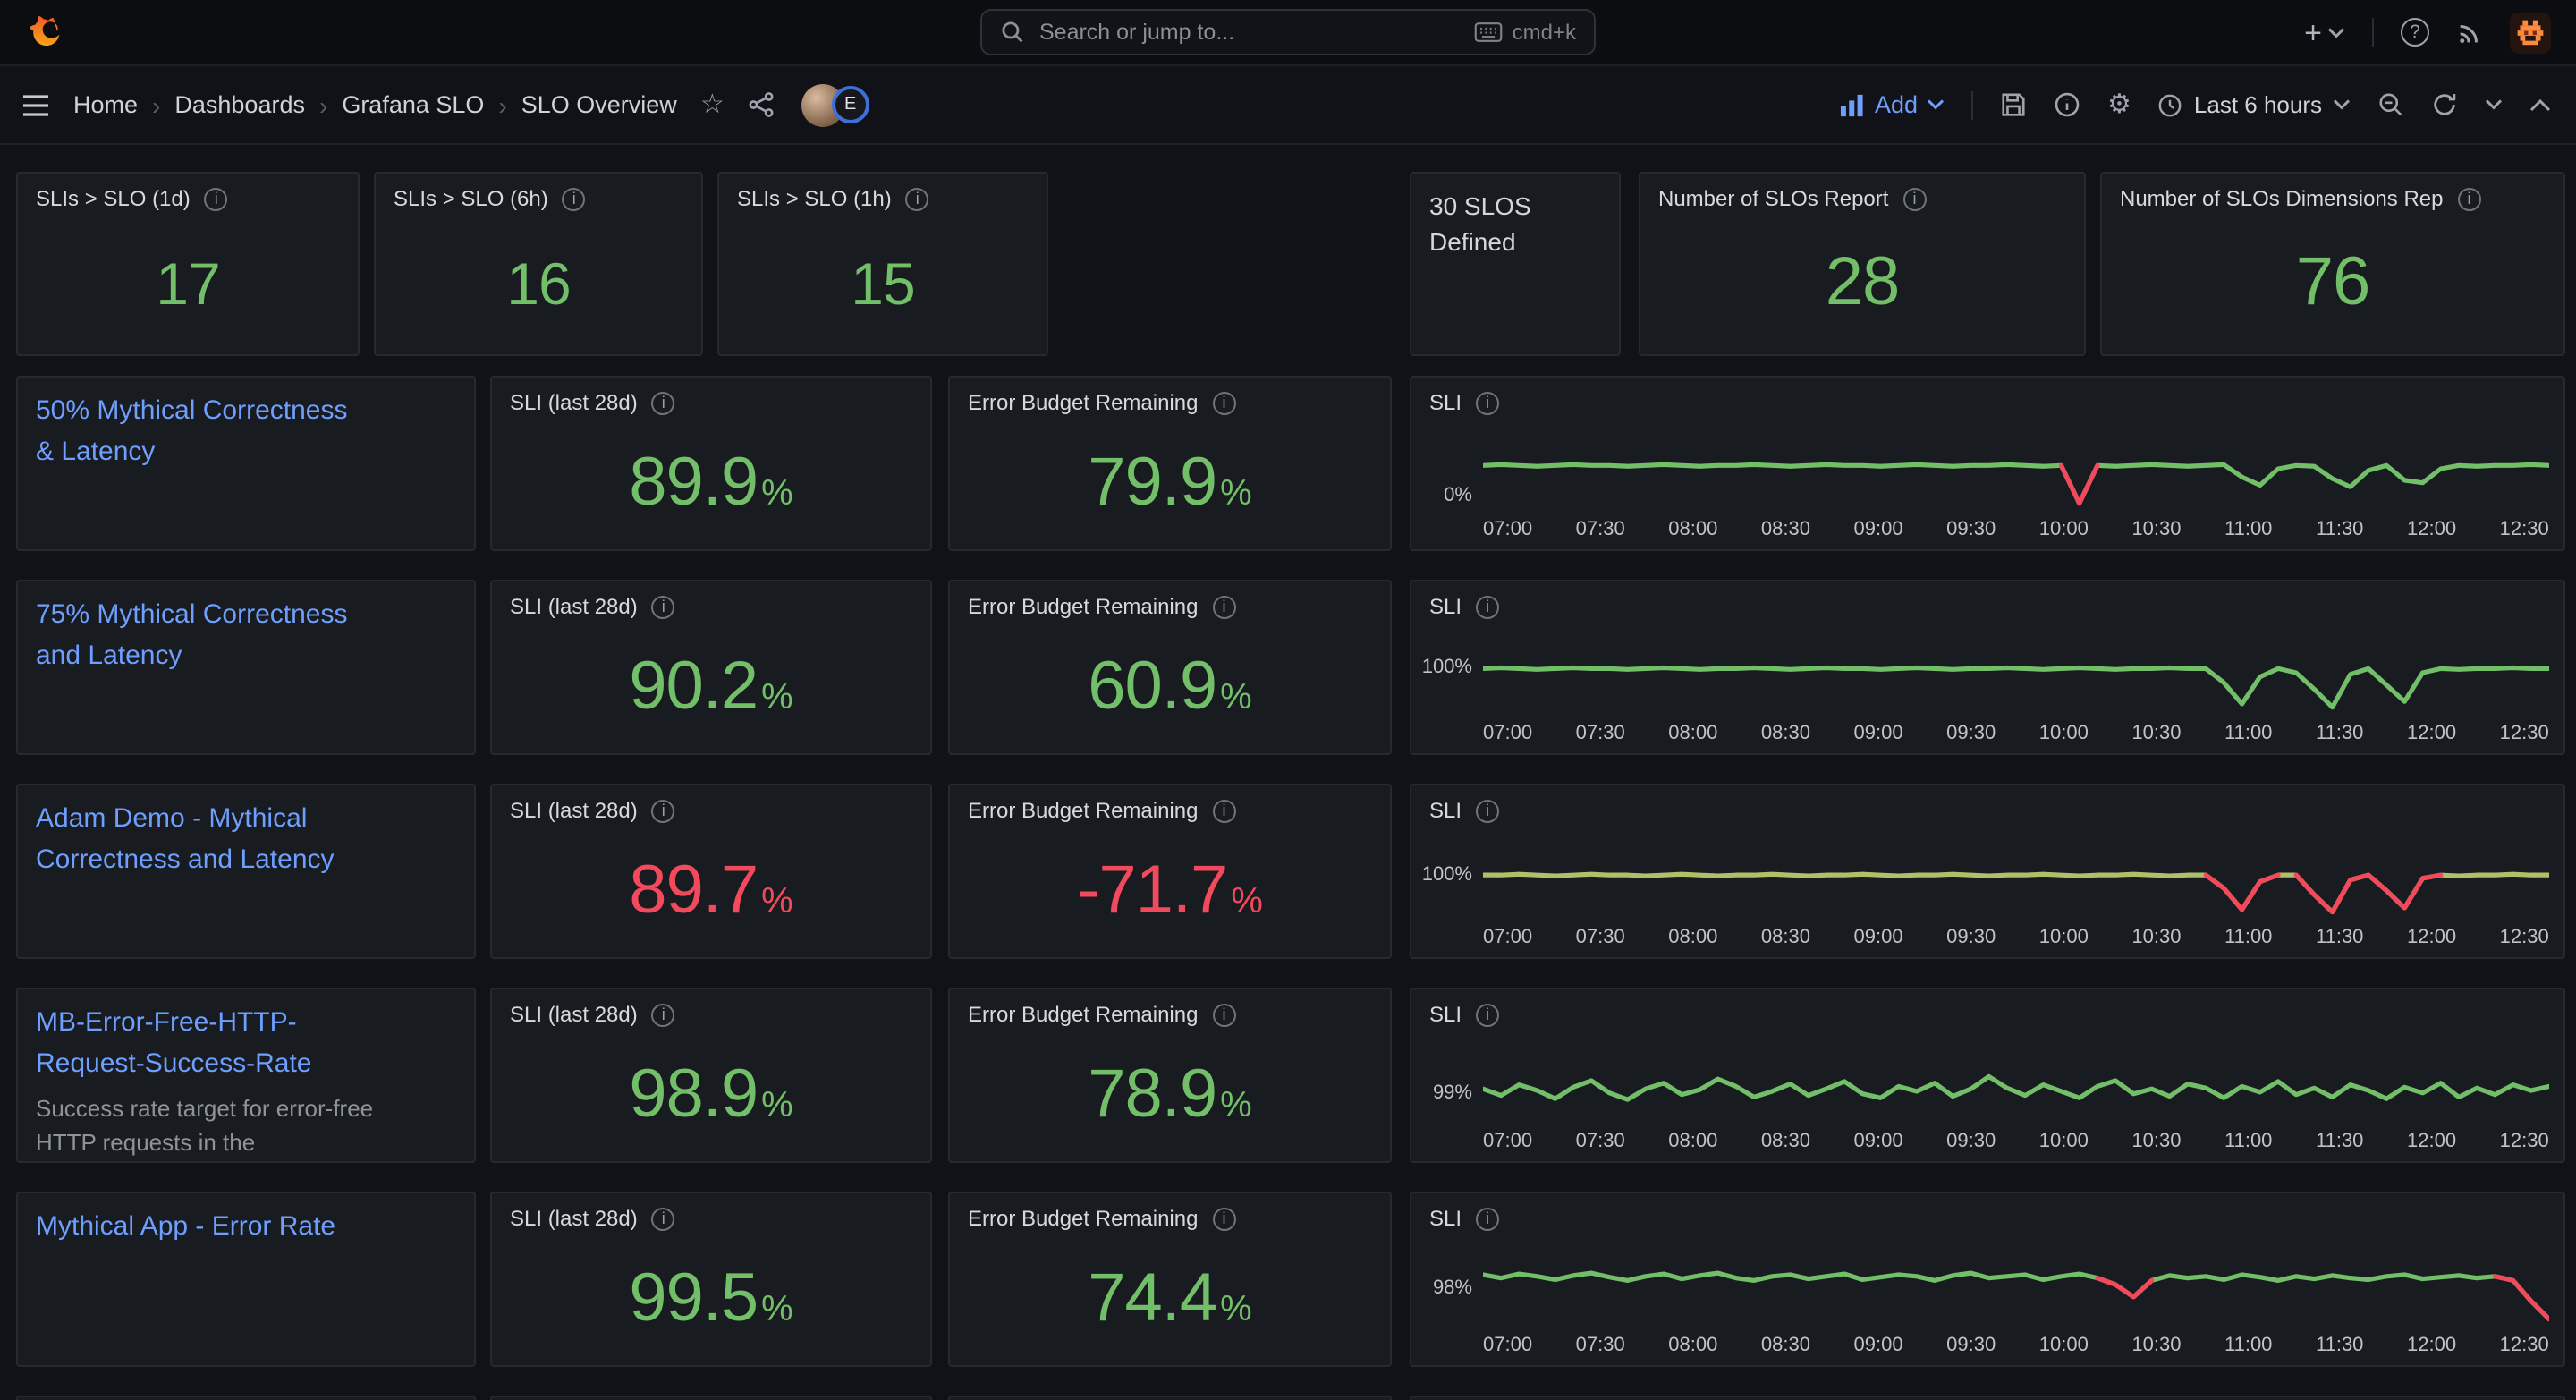  I want to click on refresh-button, so click(2444, 104).